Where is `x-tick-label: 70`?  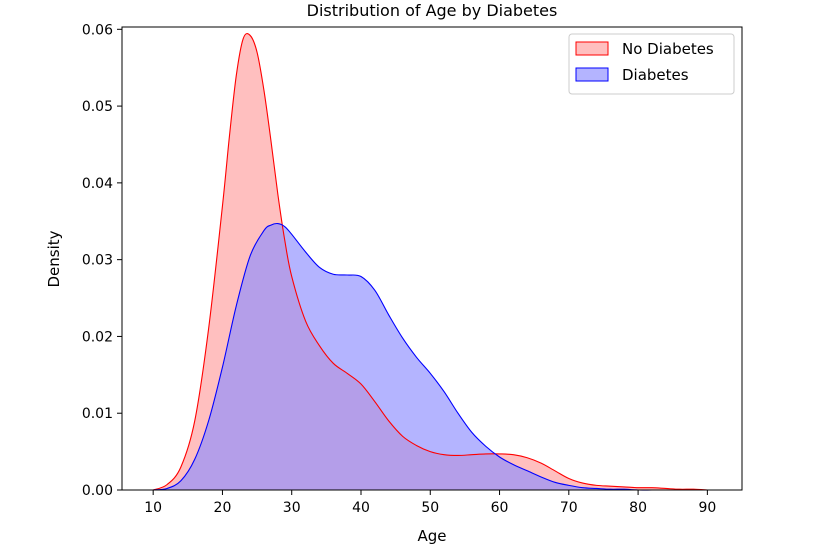
x-tick-label: 70 is located at coordinates (569, 508).